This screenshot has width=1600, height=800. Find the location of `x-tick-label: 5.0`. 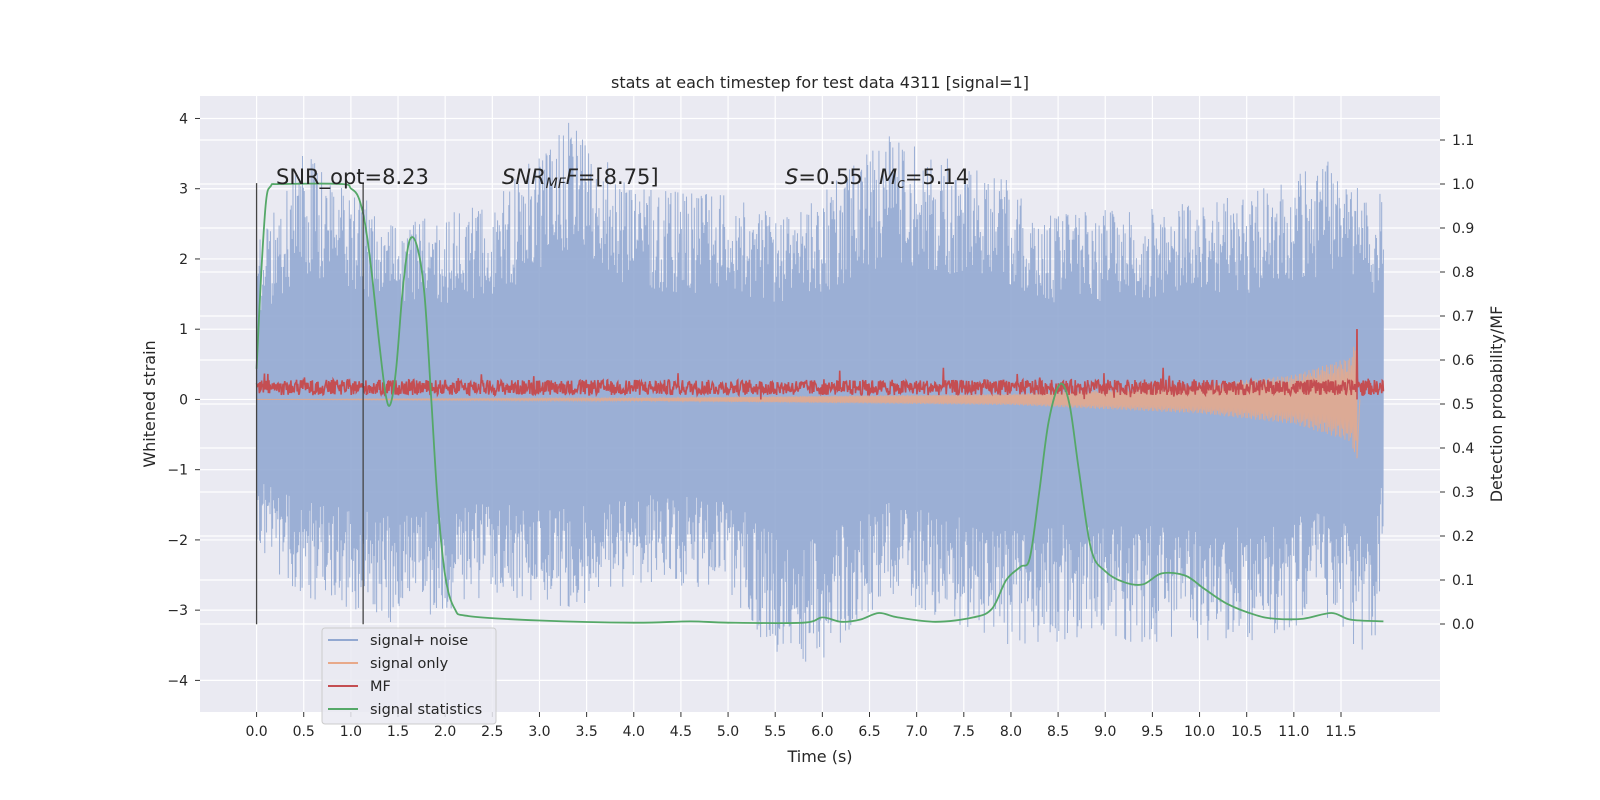

x-tick-label: 5.0 is located at coordinates (728, 732).